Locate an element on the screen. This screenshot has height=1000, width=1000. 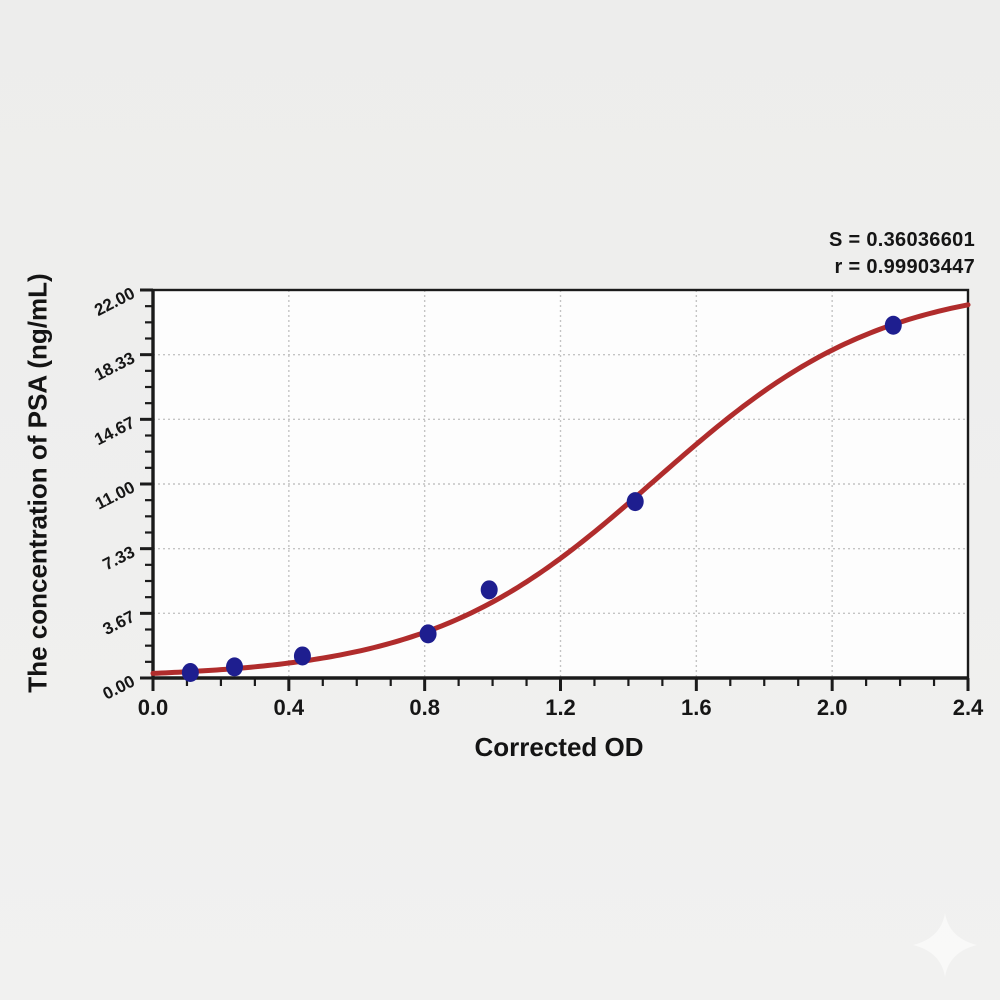
y-tick-label: 0.00 is located at coordinates (119, 688).